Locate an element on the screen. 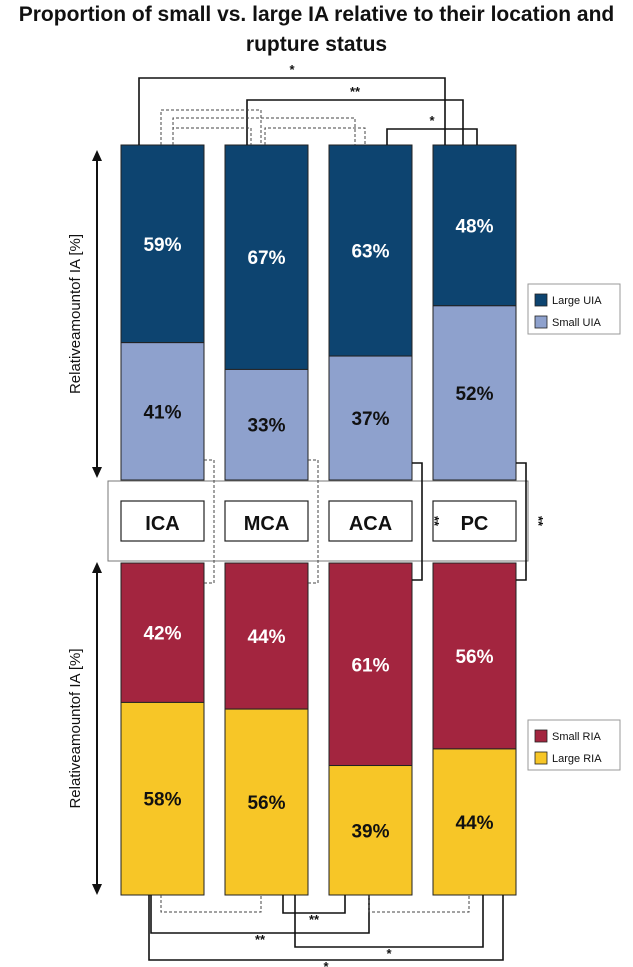 This screenshot has height=967, width=633. label-small-ria-aca: 61% is located at coordinates (370, 665).